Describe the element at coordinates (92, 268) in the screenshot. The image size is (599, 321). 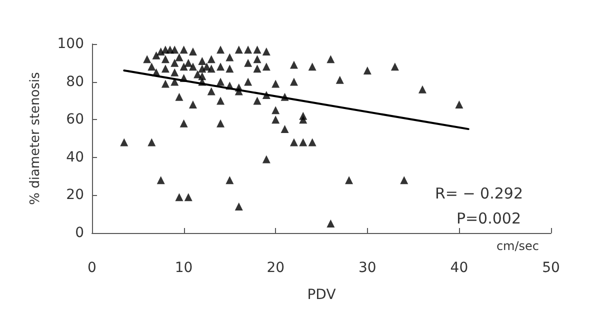
I see `x-tick-label: 0` at that location.